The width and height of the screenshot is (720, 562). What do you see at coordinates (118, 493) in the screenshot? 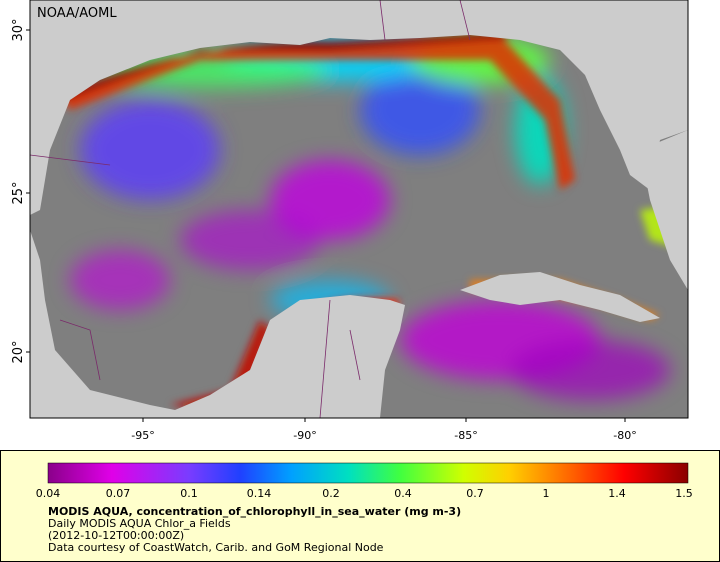
I see `colorbar-label: 0.07` at bounding box center [118, 493].